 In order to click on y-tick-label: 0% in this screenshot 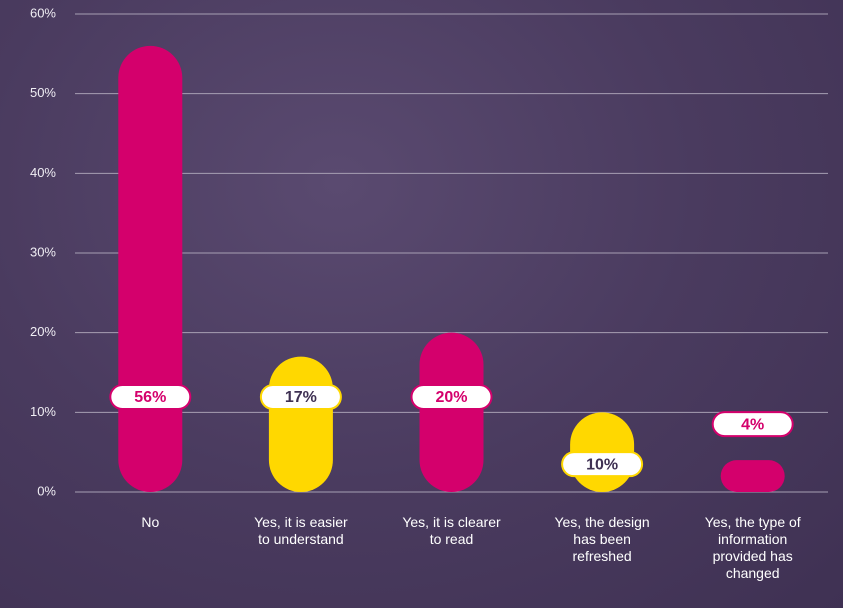, I will do `click(46, 490)`.